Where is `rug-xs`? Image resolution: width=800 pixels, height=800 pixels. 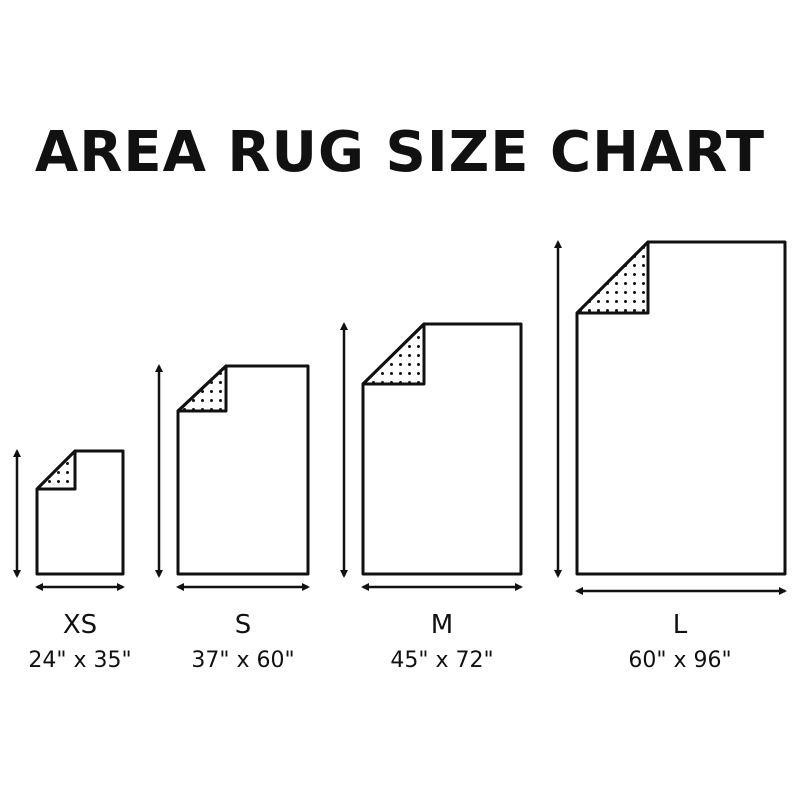 rug-xs is located at coordinates (80, 512).